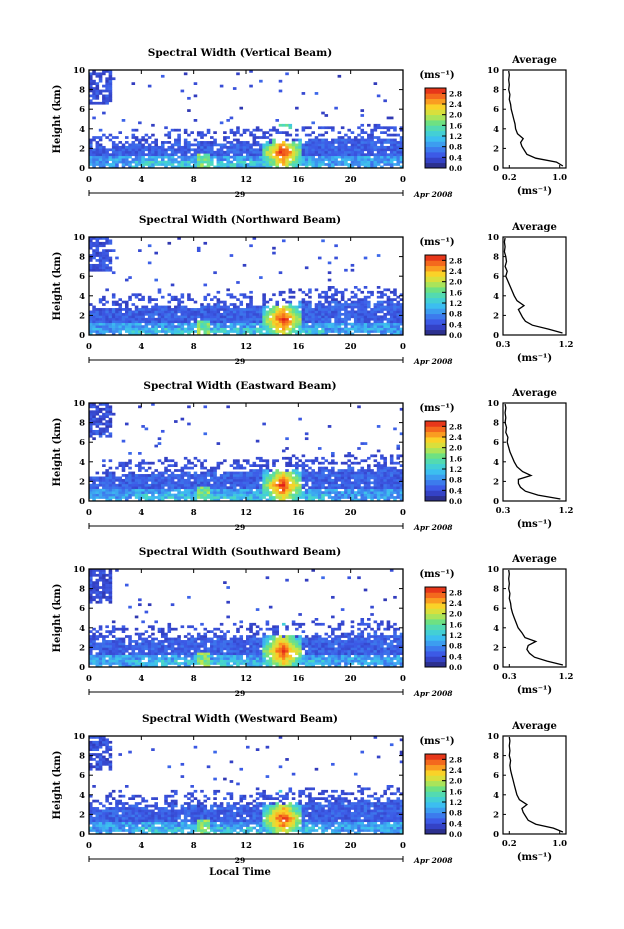 The width and height of the screenshot is (624, 929). Describe the element at coordinates (194, 180) in the screenshot. I see `x-tick-label: 8` at that location.